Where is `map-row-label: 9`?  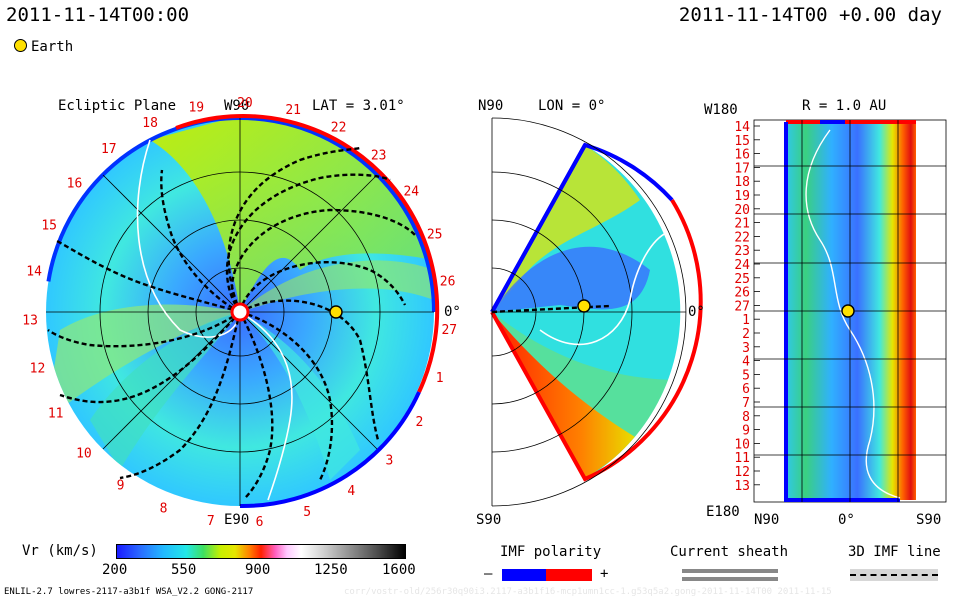 map-row-label: 9 is located at coordinates (746, 431).